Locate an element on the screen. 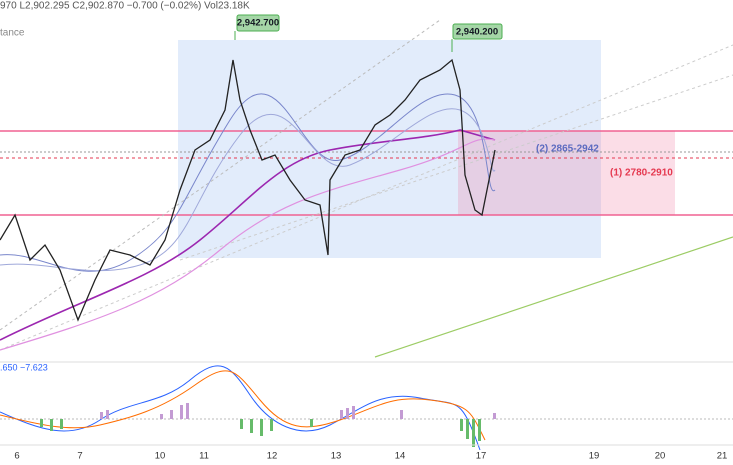 The height and width of the screenshot is (465, 733). x-tick-label: 12 is located at coordinates (272, 456).